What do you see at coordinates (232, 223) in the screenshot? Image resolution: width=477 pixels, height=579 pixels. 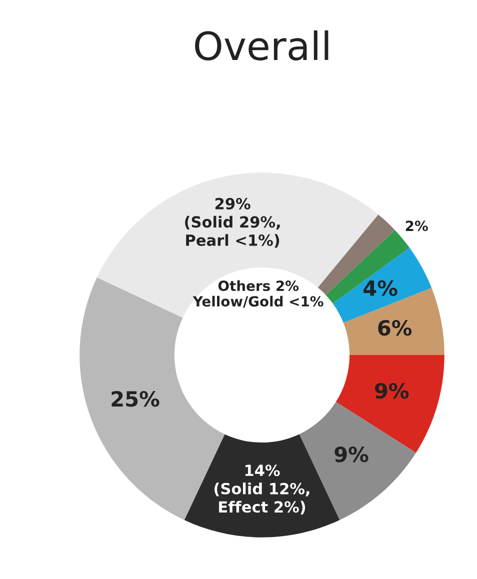 I see `data-label: 29% (Solid 29%, Pearl <1%)` at bounding box center [232, 223].